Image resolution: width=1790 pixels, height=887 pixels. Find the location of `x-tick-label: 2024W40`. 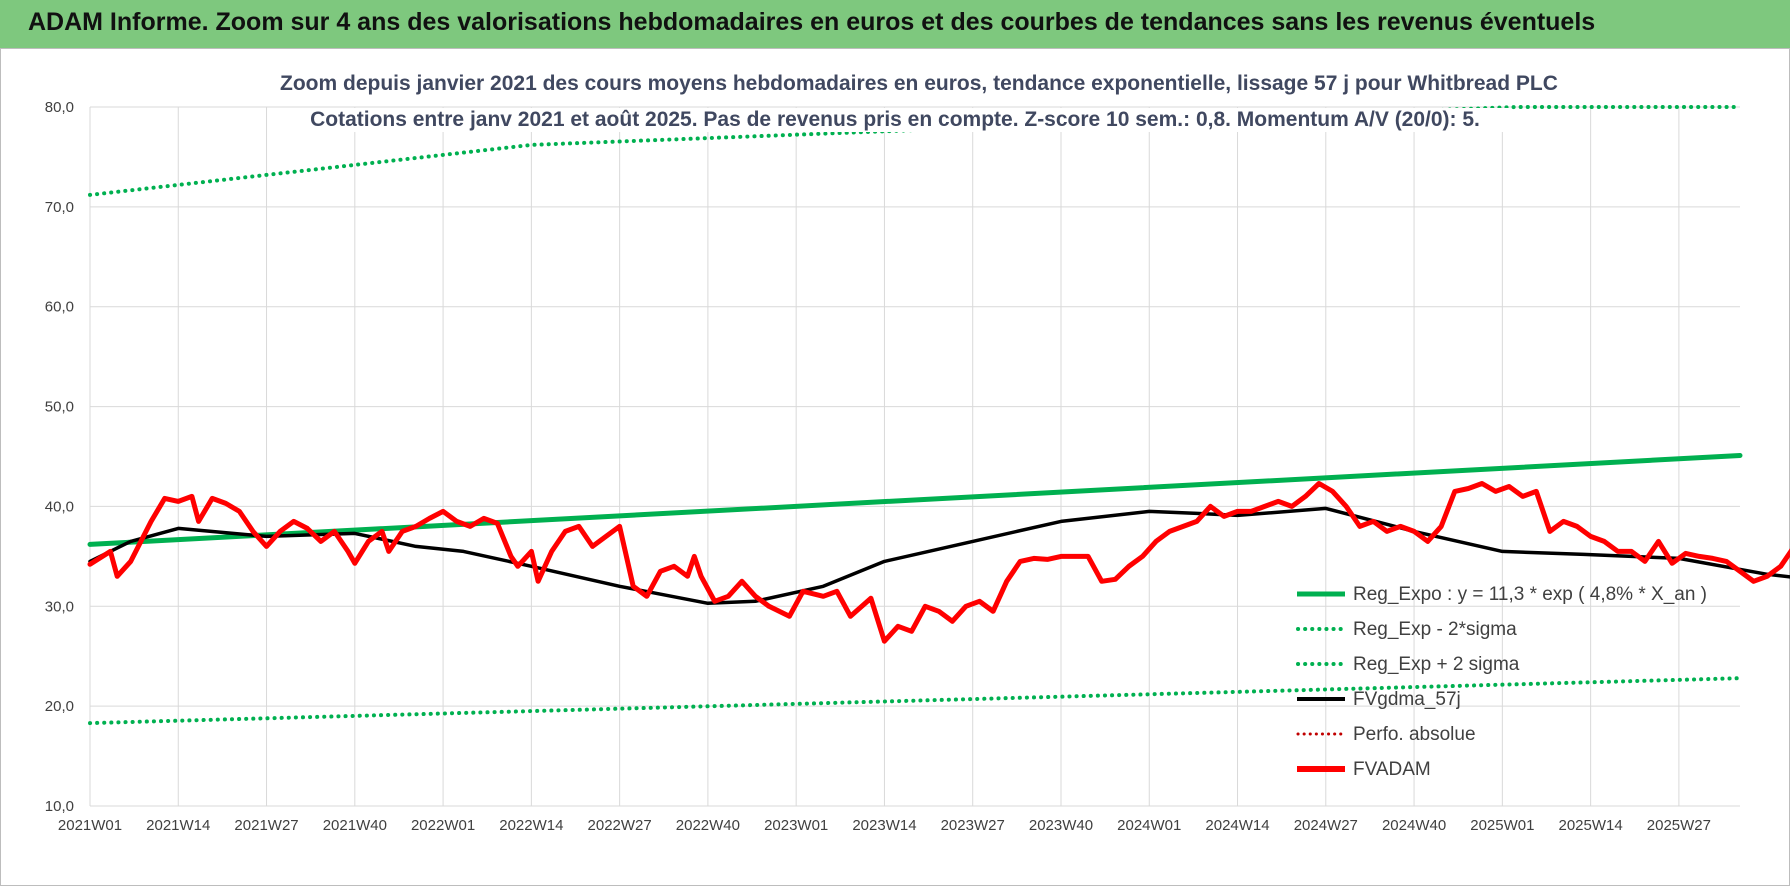

x-tick-label: 2024W40 is located at coordinates (1414, 825).